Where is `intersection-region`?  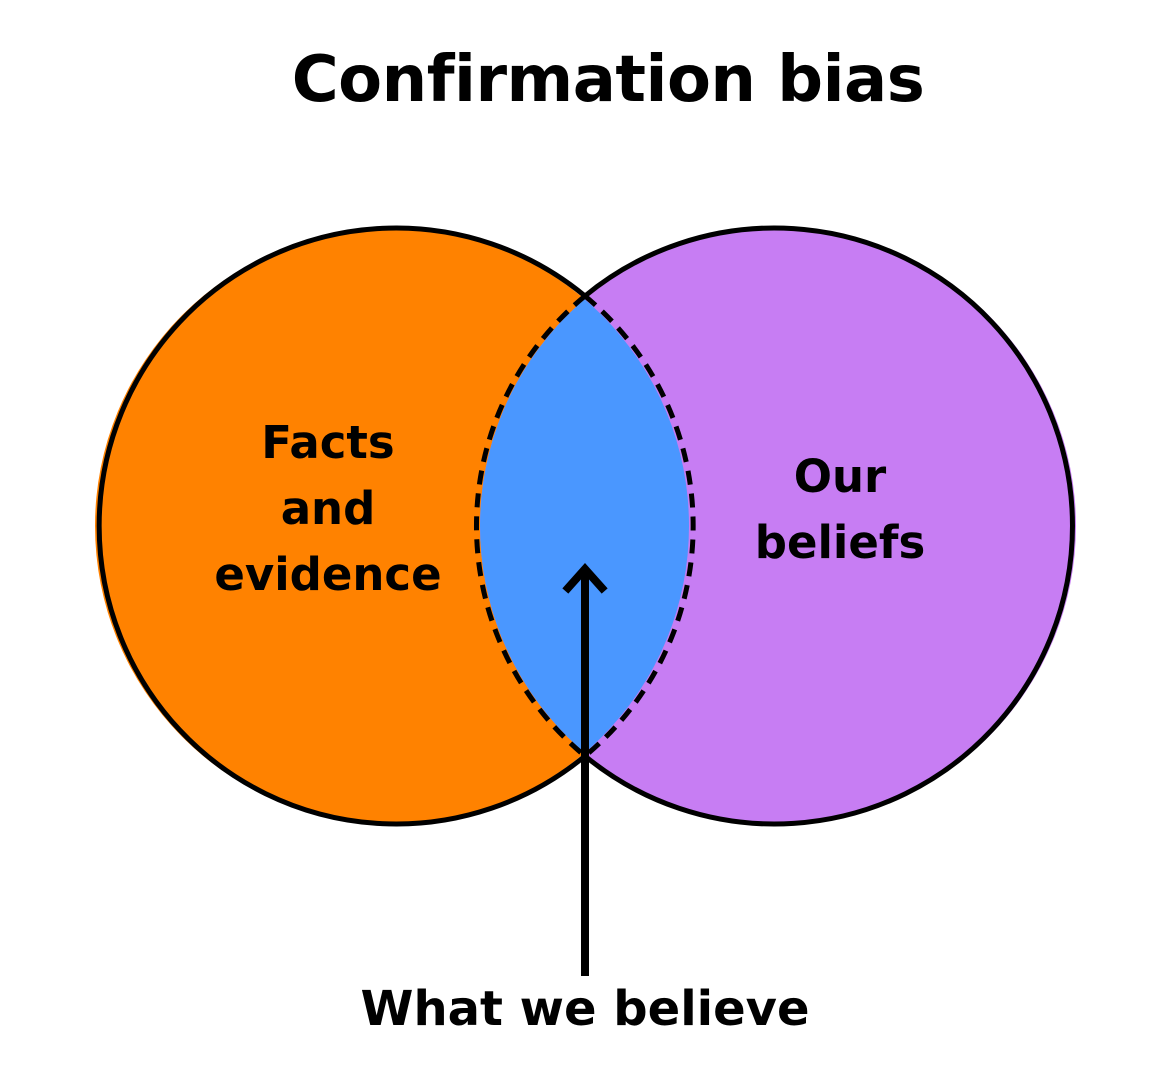
intersection-region is located at coordinates (584, 526).